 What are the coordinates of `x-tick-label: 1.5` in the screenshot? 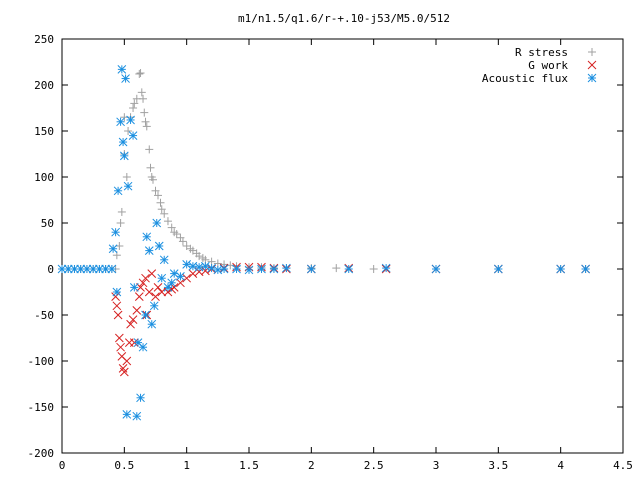 It's located at (249, 465).